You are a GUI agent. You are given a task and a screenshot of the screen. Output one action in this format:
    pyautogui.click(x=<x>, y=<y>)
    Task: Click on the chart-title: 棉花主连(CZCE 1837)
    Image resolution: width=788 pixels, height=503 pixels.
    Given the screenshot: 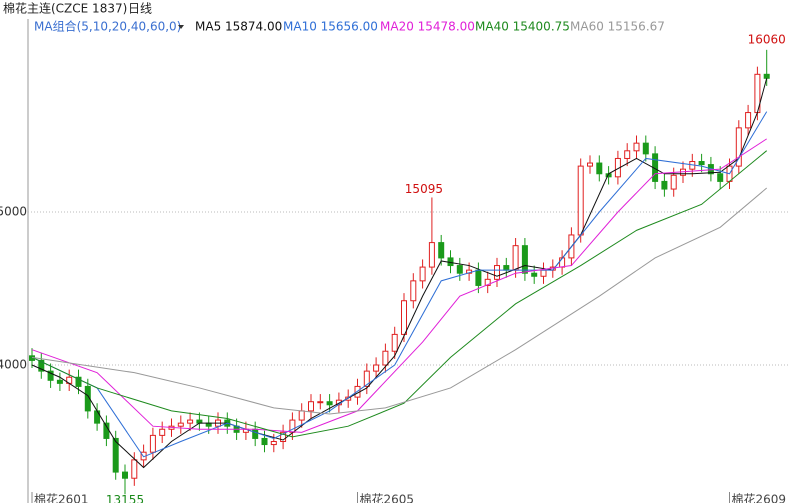 What is the action you would take?
    pyautogui.click(x=65, y=8)
    